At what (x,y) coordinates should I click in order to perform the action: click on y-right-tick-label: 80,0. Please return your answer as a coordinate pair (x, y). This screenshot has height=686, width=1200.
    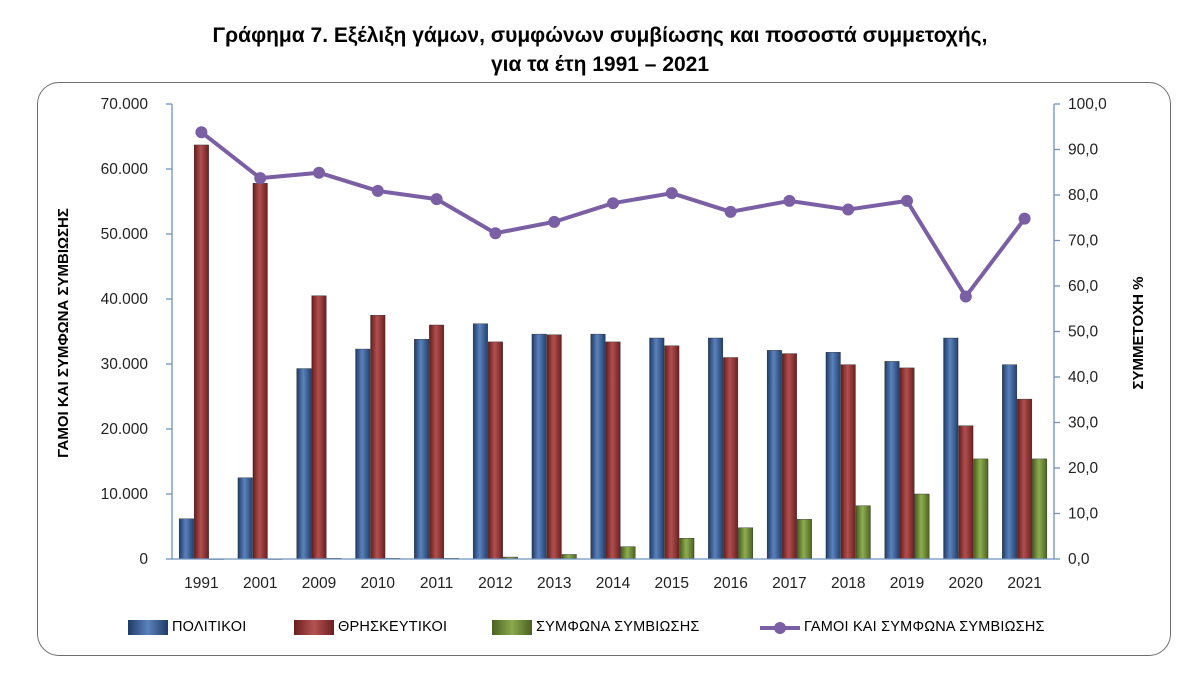
    Looking at the image, I should click on (1083, 195).